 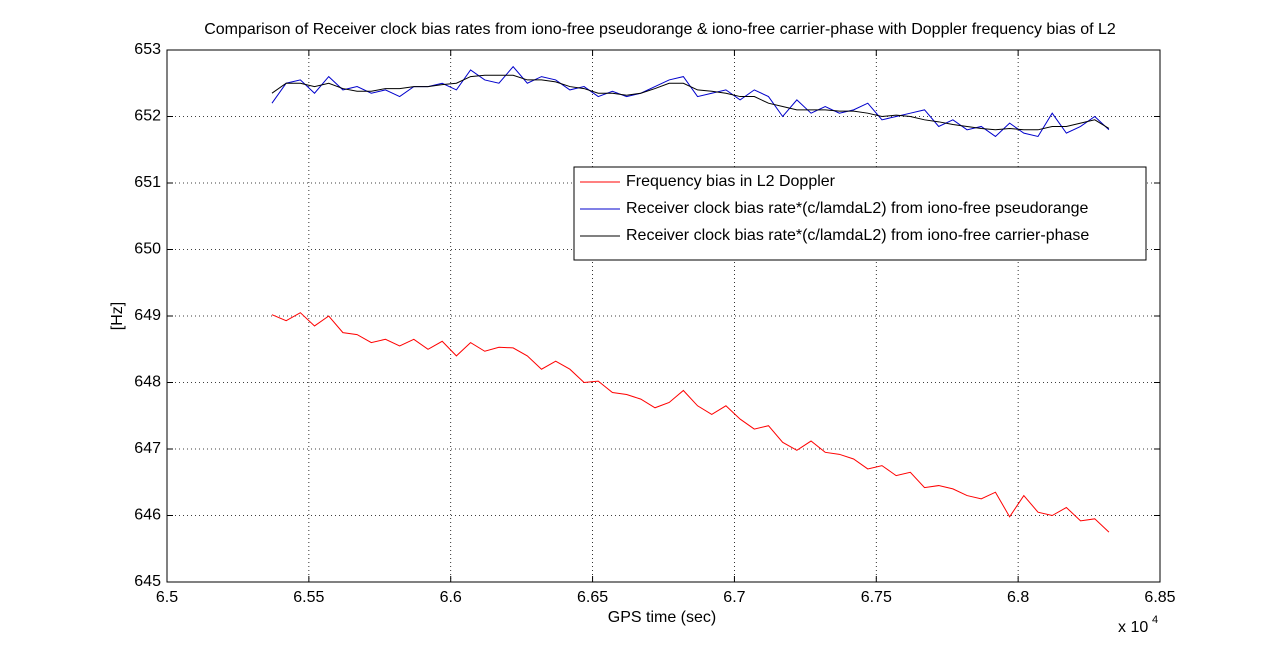 What do you see at coordinates (147, 182) in the screenshot?
I see `y-tick-label: 651` at bounding box center [147, 182].